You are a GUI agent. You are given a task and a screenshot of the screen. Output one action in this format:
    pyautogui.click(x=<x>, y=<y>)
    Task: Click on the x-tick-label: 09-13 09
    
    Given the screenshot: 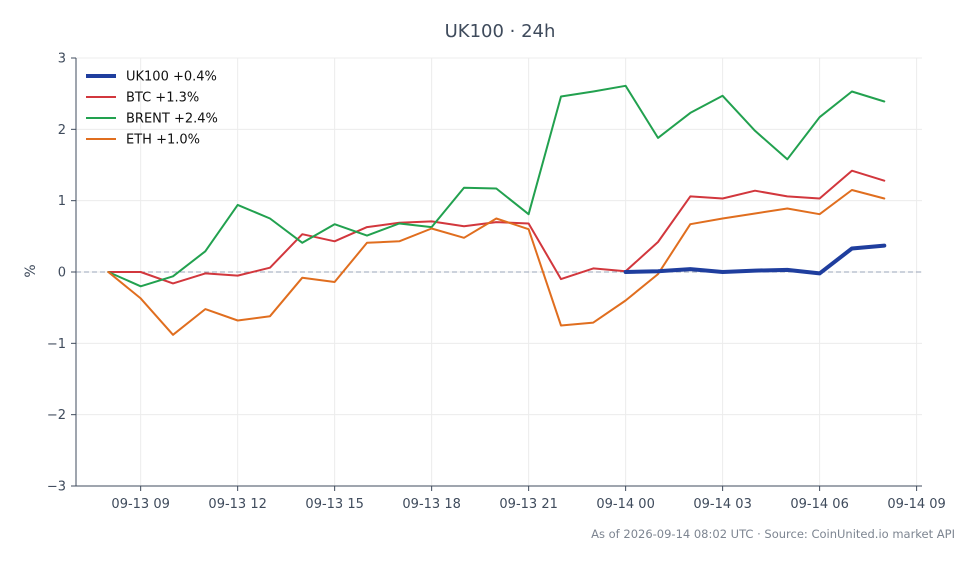 What is the action you would take?
    pyautogui.click(x=140, y=504)
    